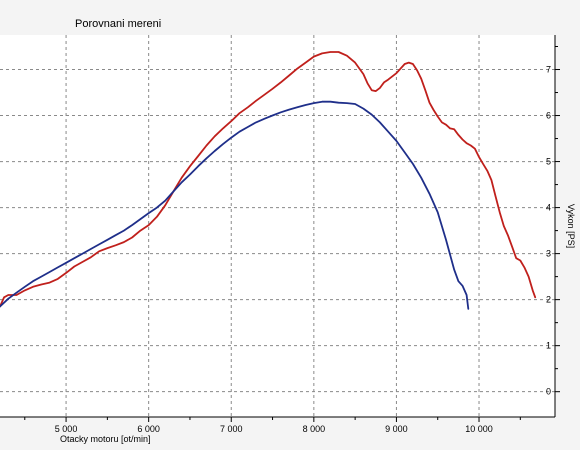  Describe the element at coordinates (548, 116) in the screenshot. I see `y-tick-label: 6` at that location.